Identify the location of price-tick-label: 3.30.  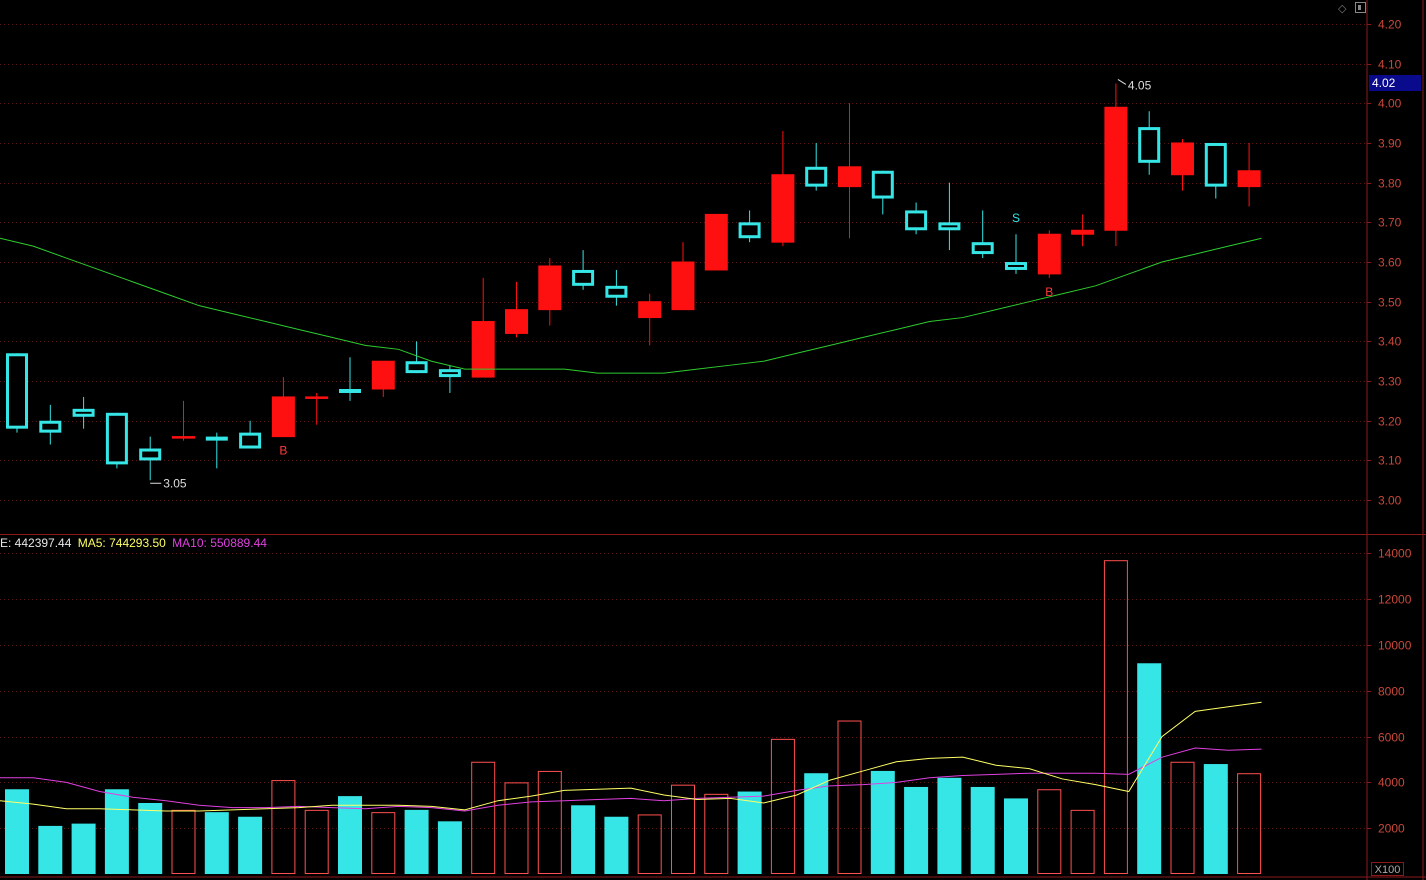
(1390, 382).